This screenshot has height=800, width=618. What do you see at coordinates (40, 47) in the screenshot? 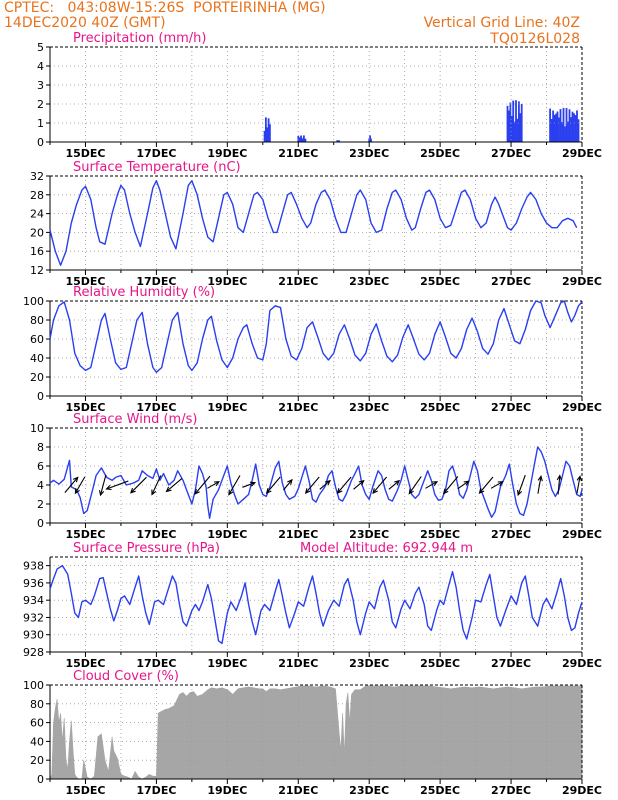
I see `y-tick-label: 5` at bounding box center [40, 47].